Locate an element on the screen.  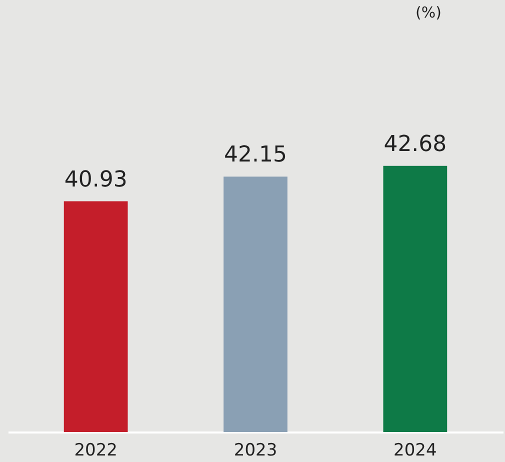
data-label: 42.15 is located at coordinates (255, 155).